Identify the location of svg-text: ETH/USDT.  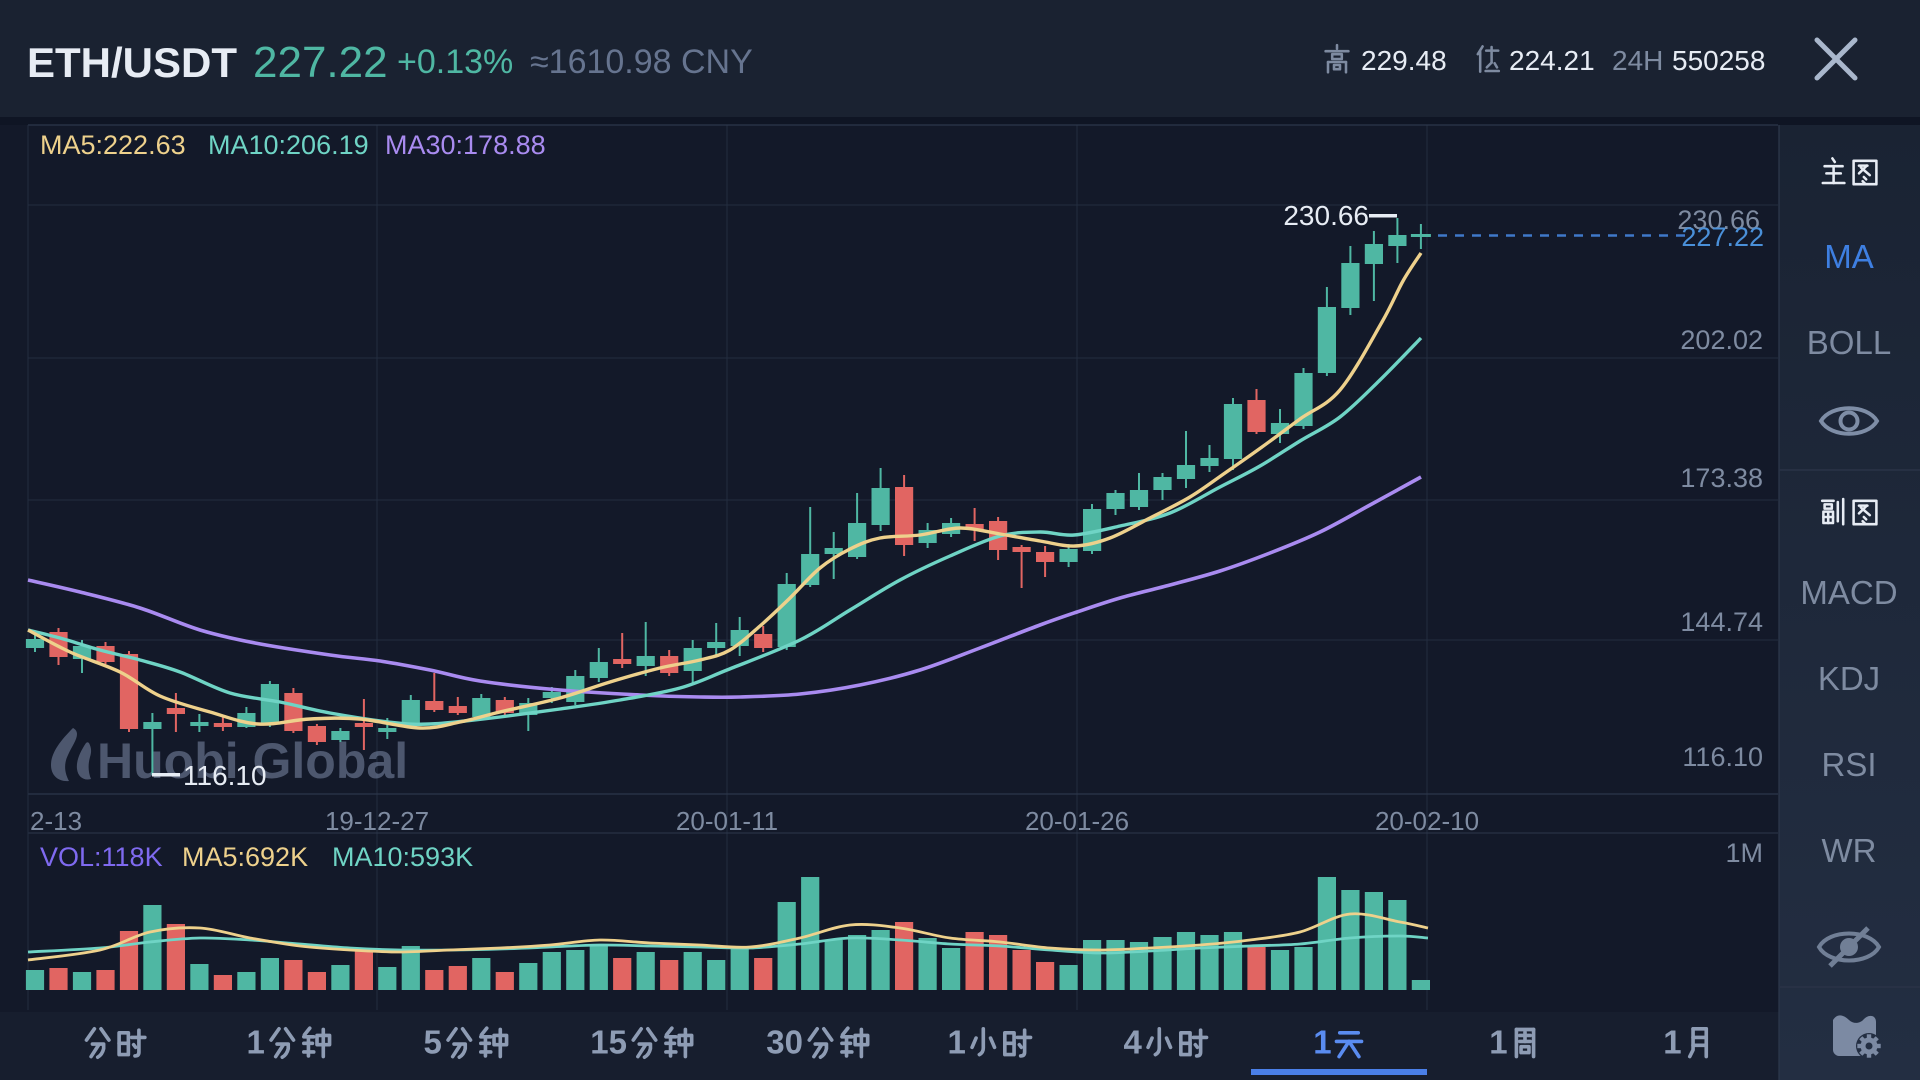
(132, 62).